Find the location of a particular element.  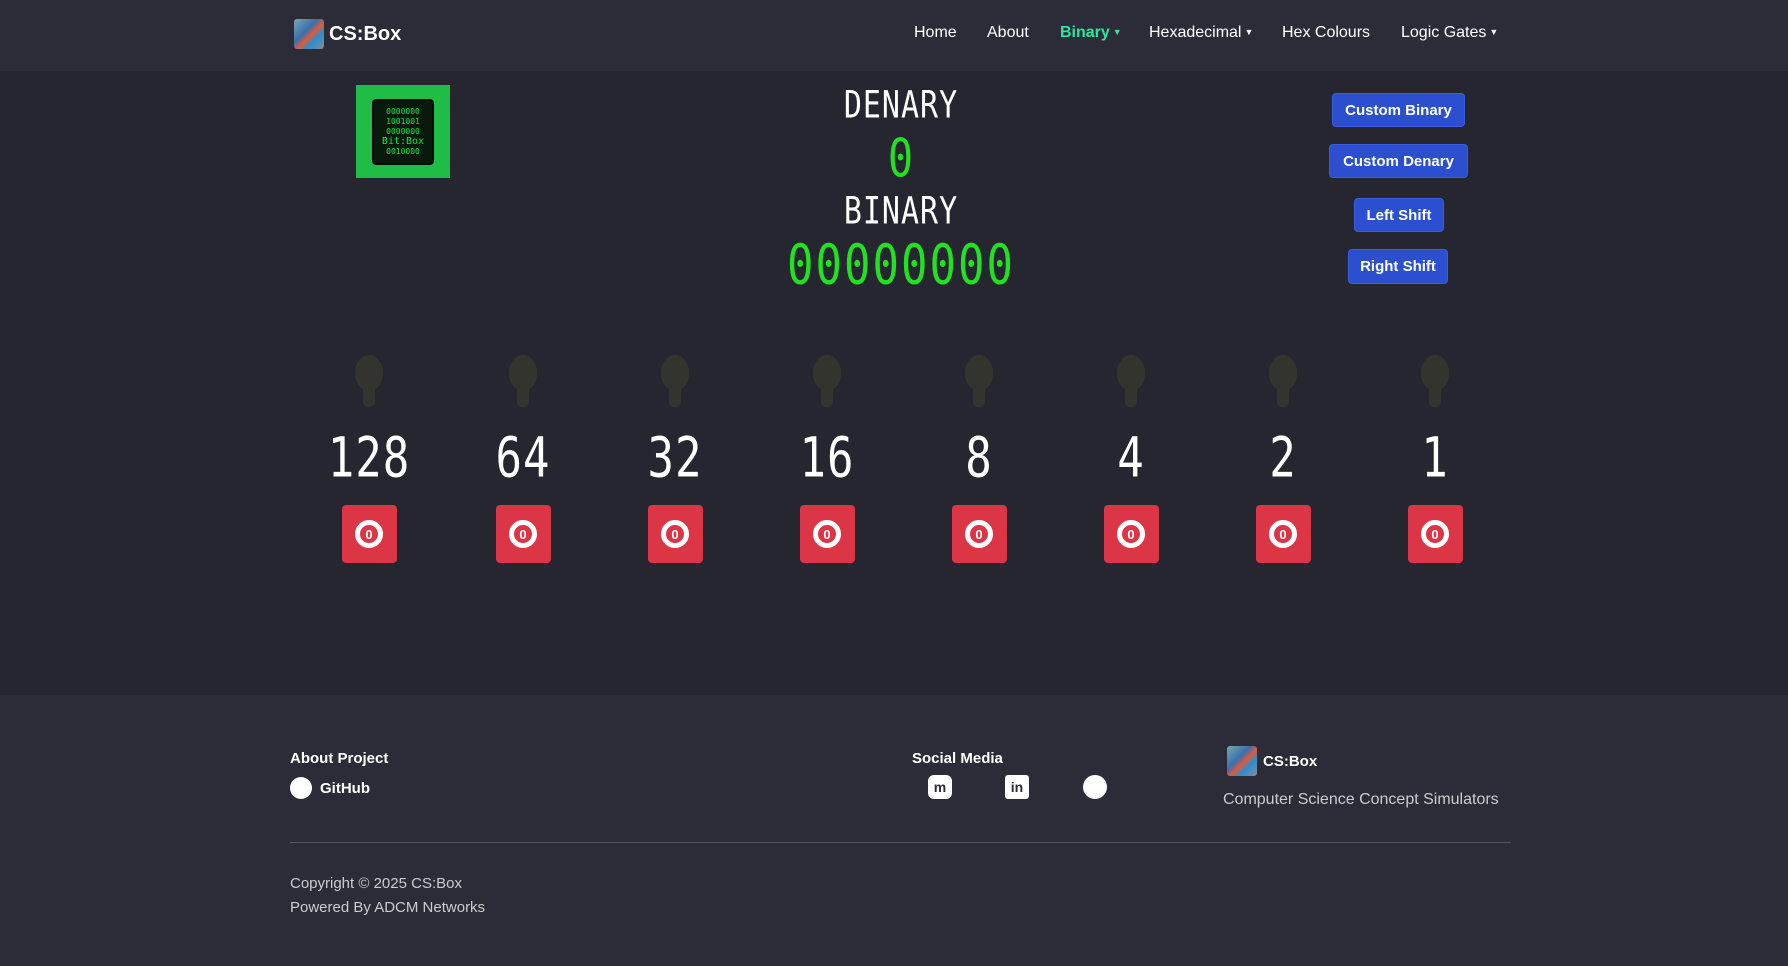

place-value: 8 is located at coordinates (979, 458).